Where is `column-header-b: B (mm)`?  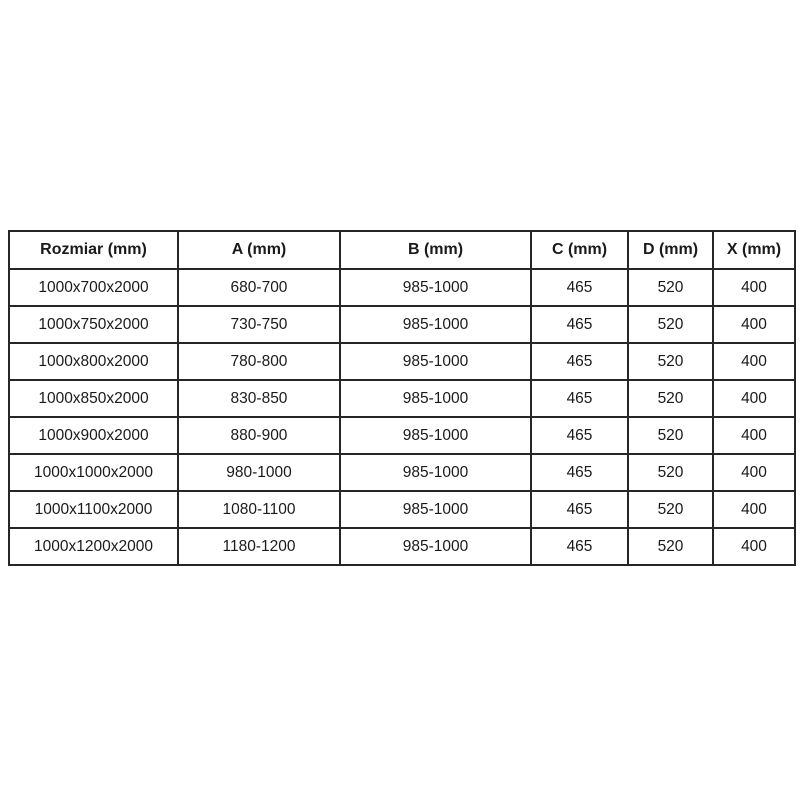
column-header-b: B (mm) is located at coordinates (435, 250).